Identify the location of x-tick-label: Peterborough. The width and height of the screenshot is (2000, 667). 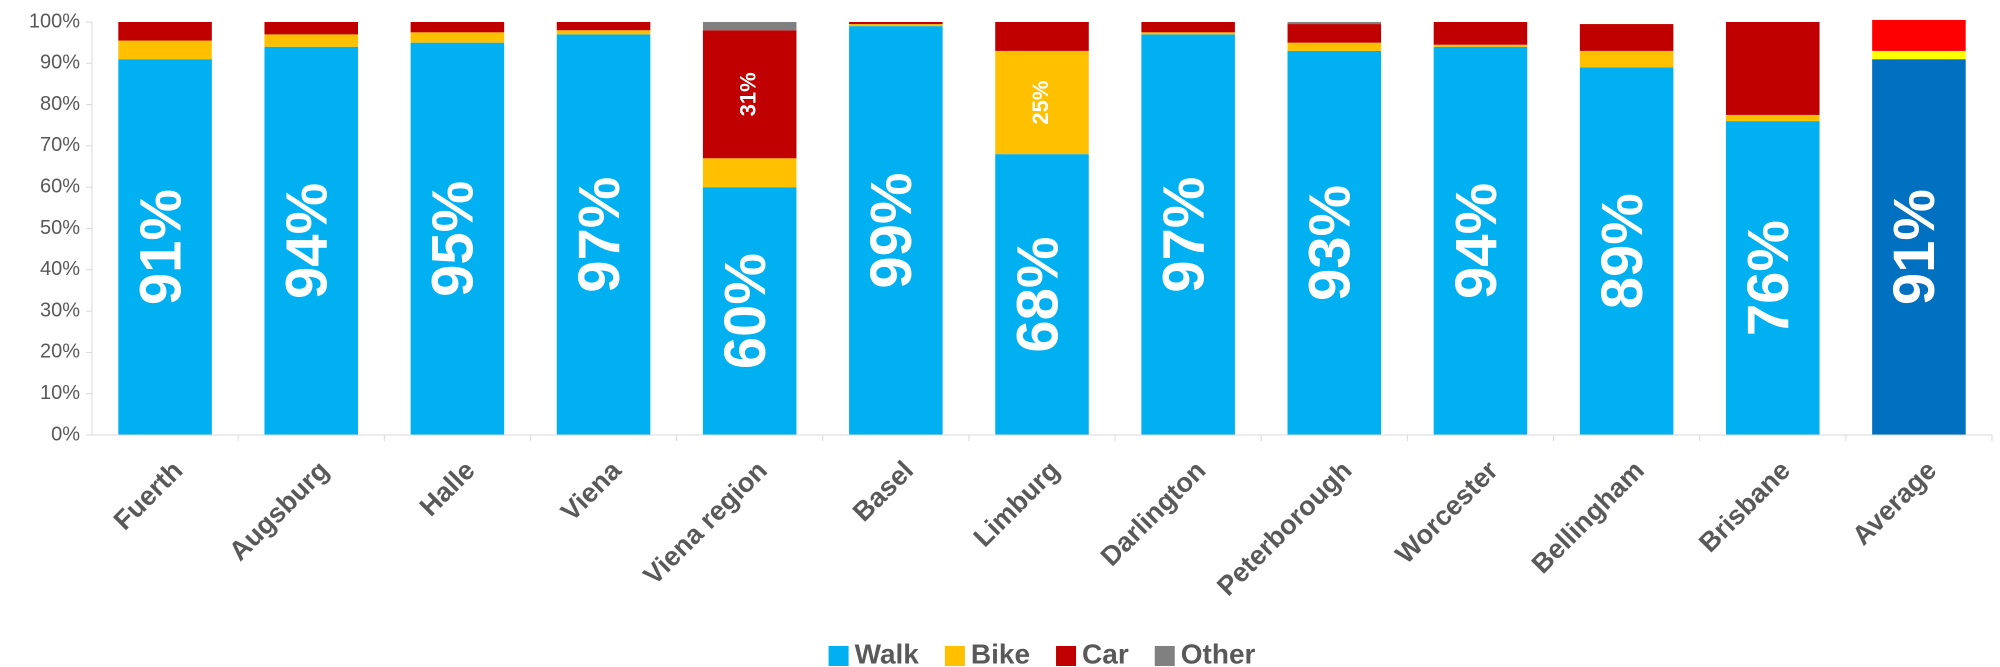
(1284, 528).